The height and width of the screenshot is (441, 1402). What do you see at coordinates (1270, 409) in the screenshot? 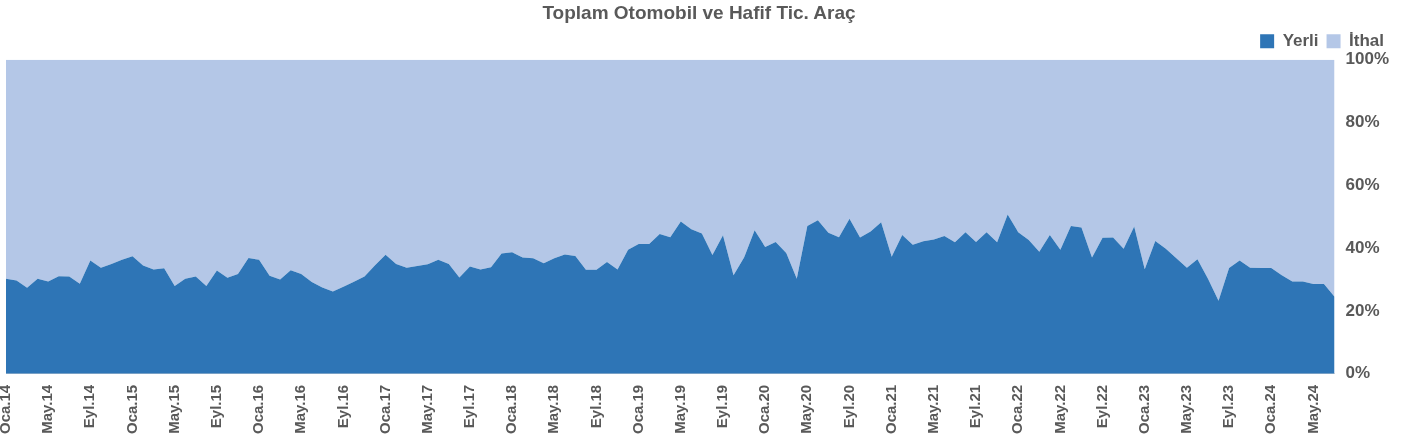
I see `x-tick-label: Oca.24` at bounding box center [1270, 409].